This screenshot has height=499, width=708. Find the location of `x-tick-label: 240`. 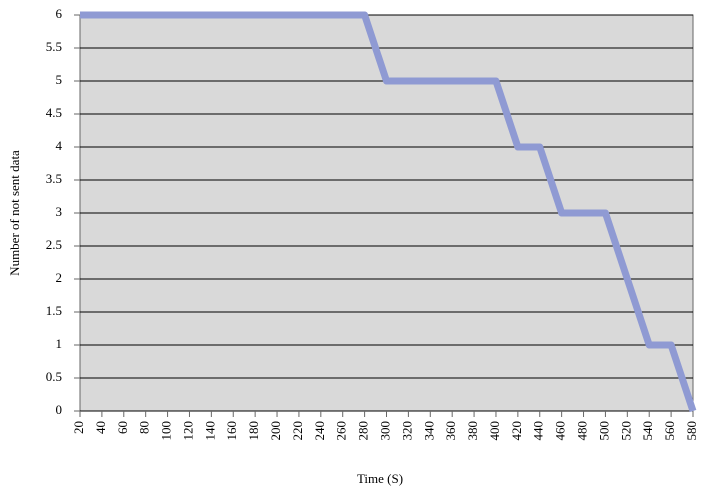

x-tick-label: 240 is located at coordinates (319, 431).